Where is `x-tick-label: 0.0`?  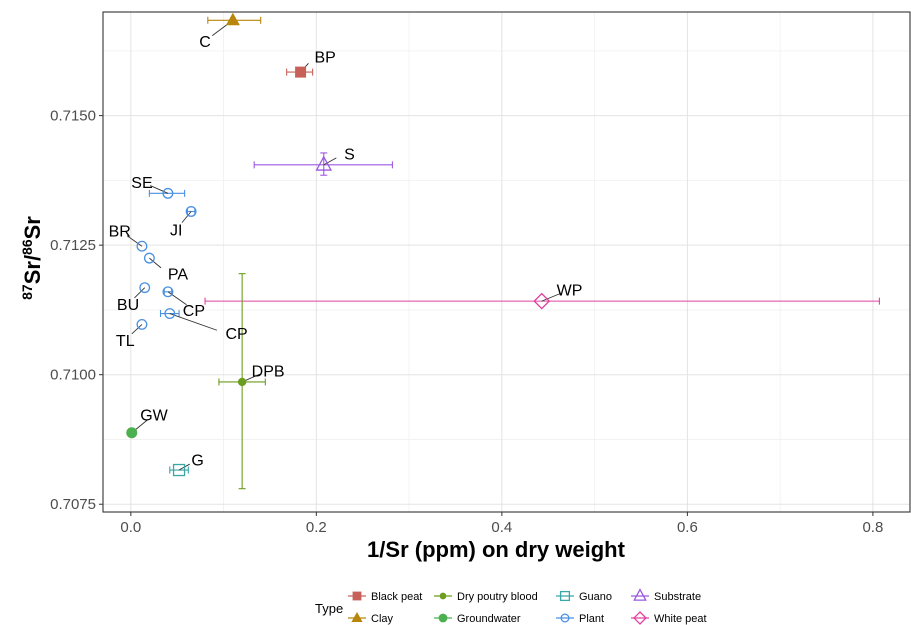
x-tick-label: 0.0 is located at coordinates (130, 527).